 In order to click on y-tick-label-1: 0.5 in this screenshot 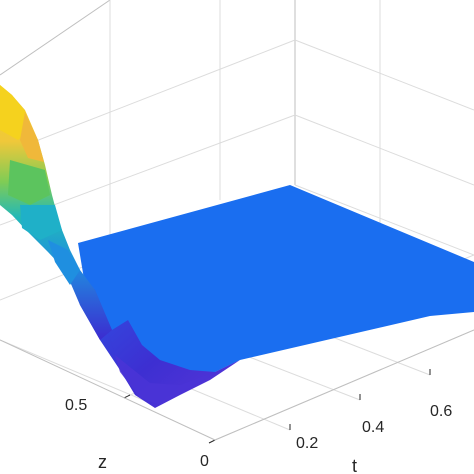, I will do `click(76, 405)`.